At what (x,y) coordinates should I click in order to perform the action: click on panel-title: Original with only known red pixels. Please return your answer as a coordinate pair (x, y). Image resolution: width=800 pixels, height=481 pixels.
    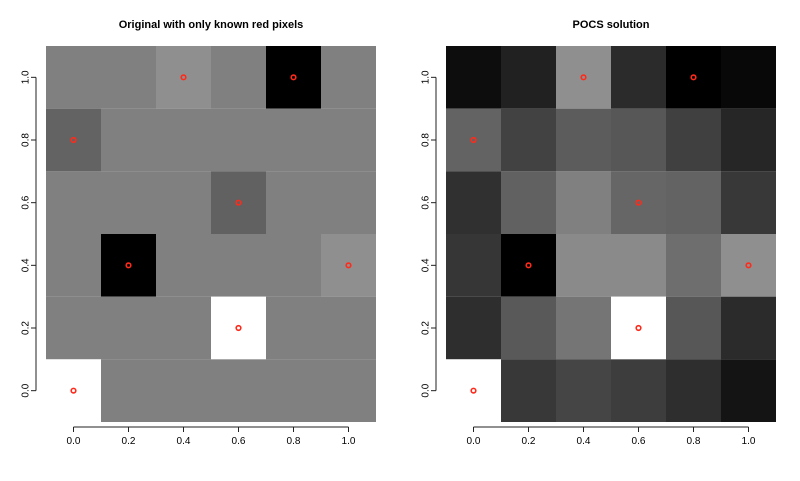
    Looking at the image, I should click on (211, 25).